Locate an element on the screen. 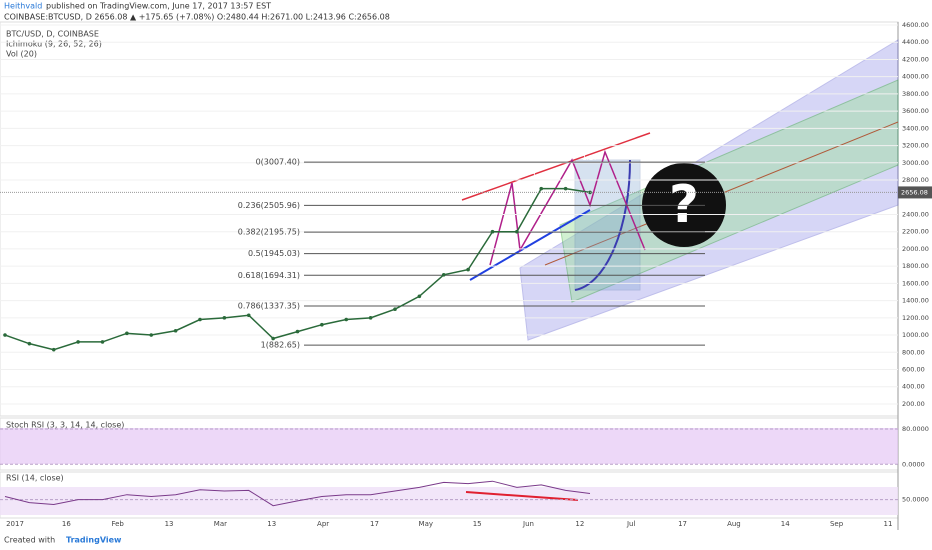 Image resolution: width=932 pixels, height=550 pixels. fib-label: 0.786(1337.35) is located at coordinates (269, 305).